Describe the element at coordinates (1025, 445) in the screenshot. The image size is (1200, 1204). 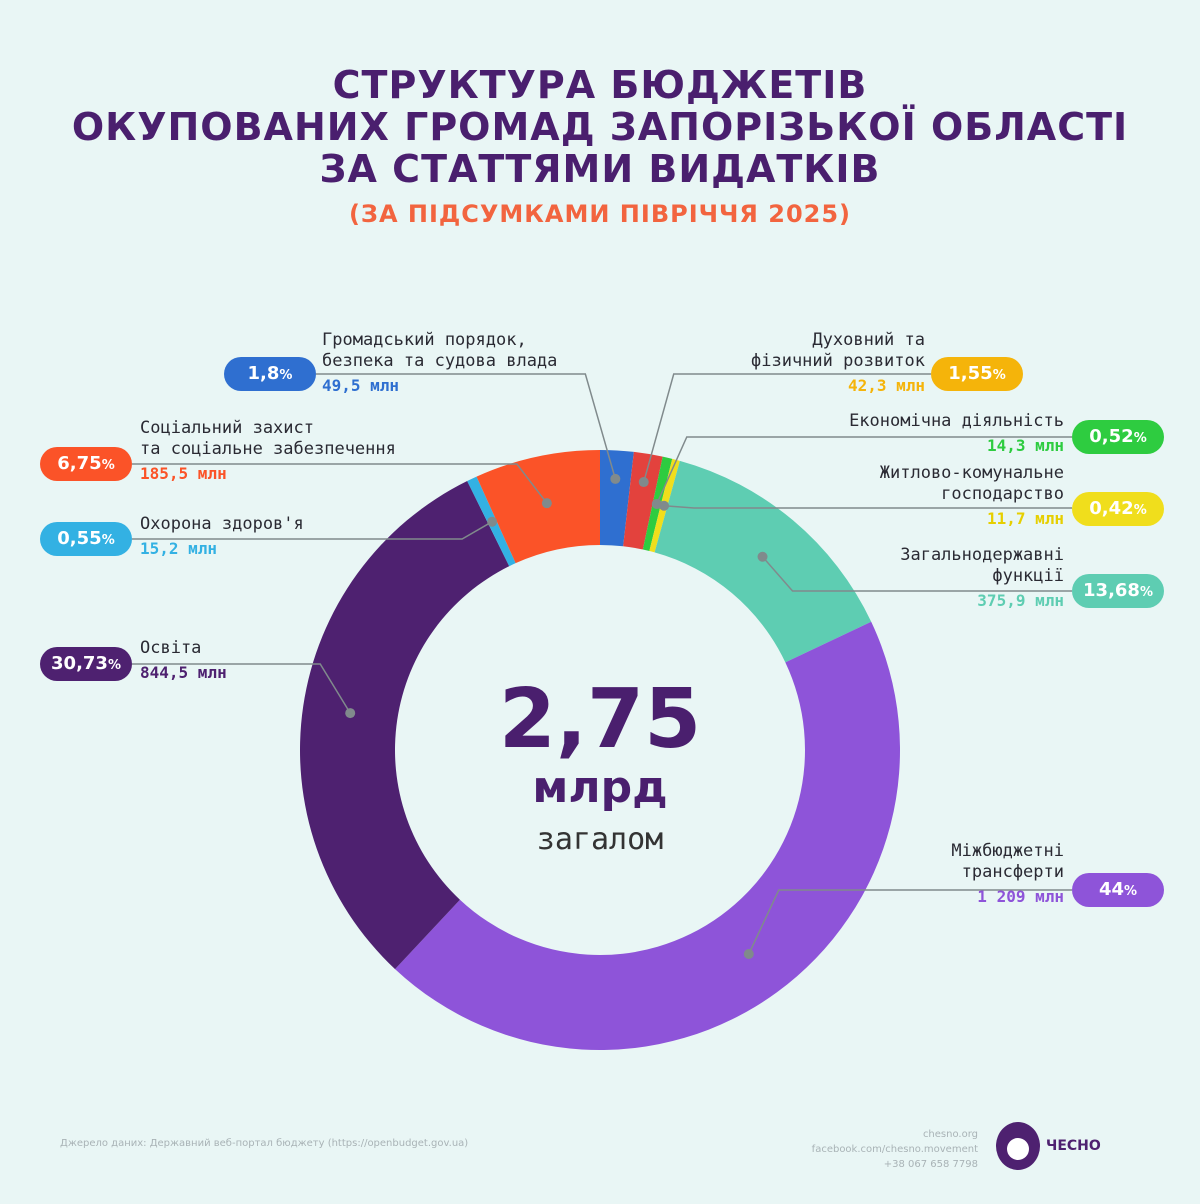
I see `slice-amount: 14,3 млн` at that location.